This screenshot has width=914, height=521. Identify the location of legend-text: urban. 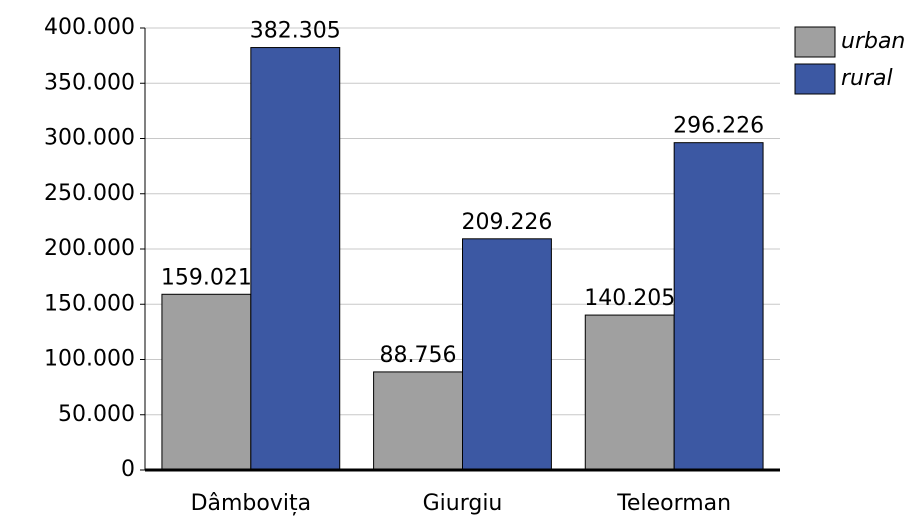
(873, 41).